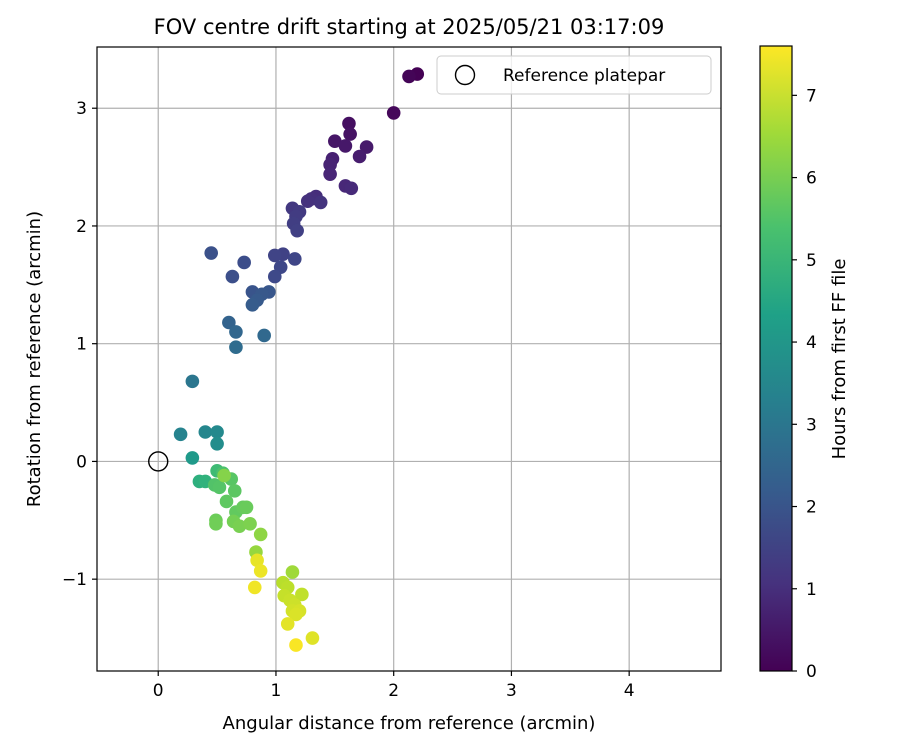  I want to click on legend-label: Reference platepar, so click(584, 76).